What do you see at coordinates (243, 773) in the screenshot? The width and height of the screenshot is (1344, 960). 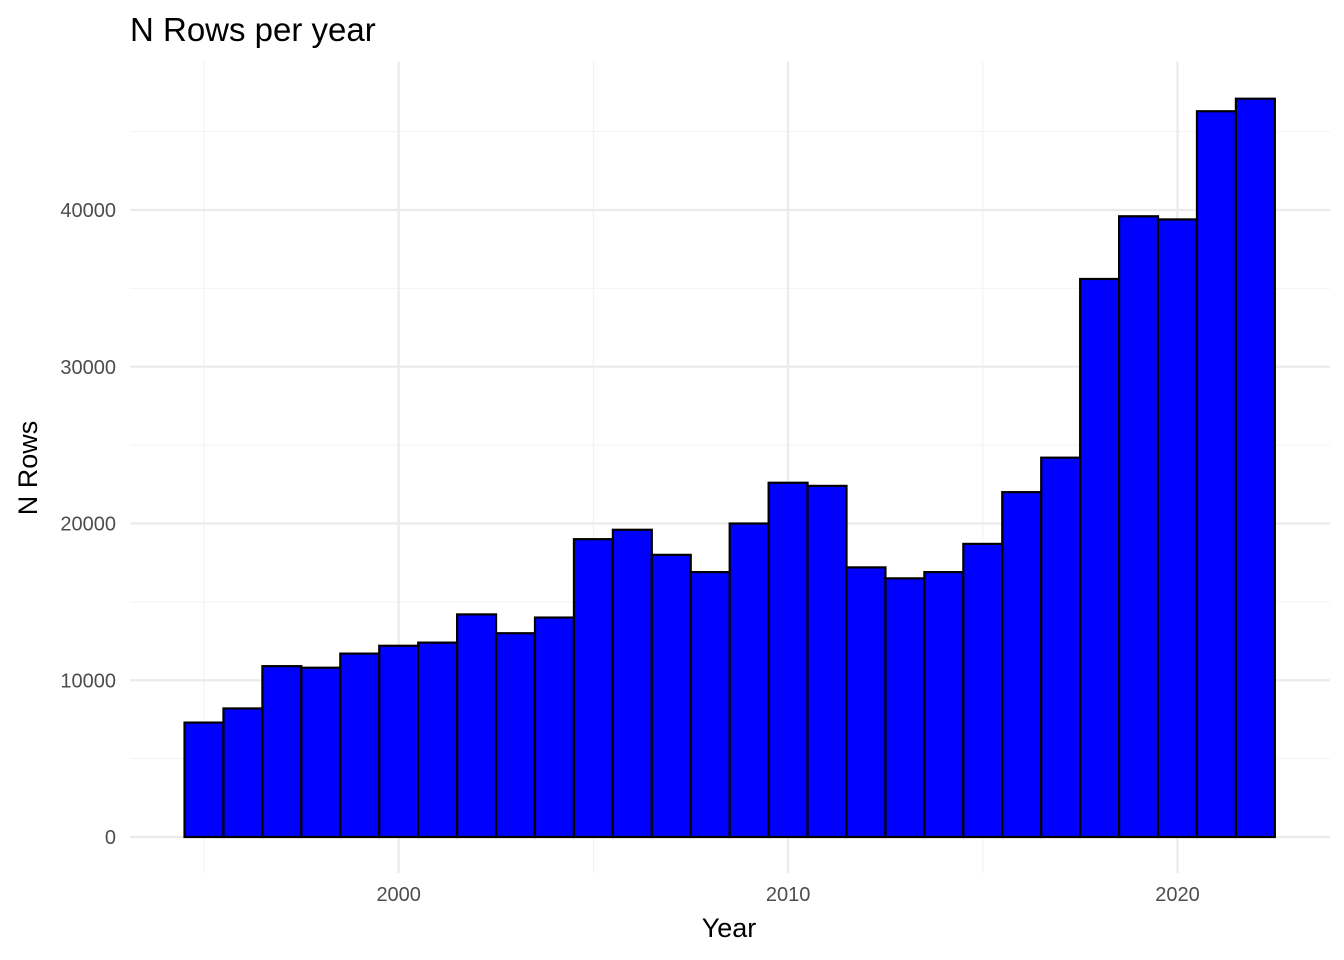 I see `bar-1996` at bounding box center [243, 773].